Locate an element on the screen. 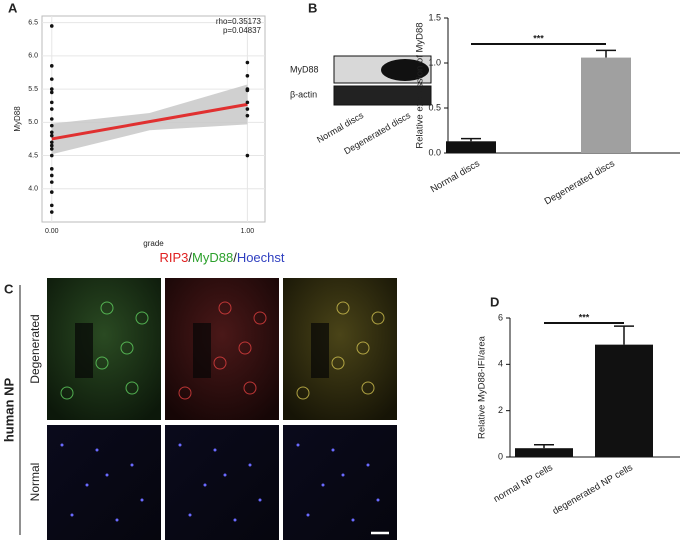 This screenshot has width=691, height=544. blot-label: MyD88 is located at coordinates (304, 69).